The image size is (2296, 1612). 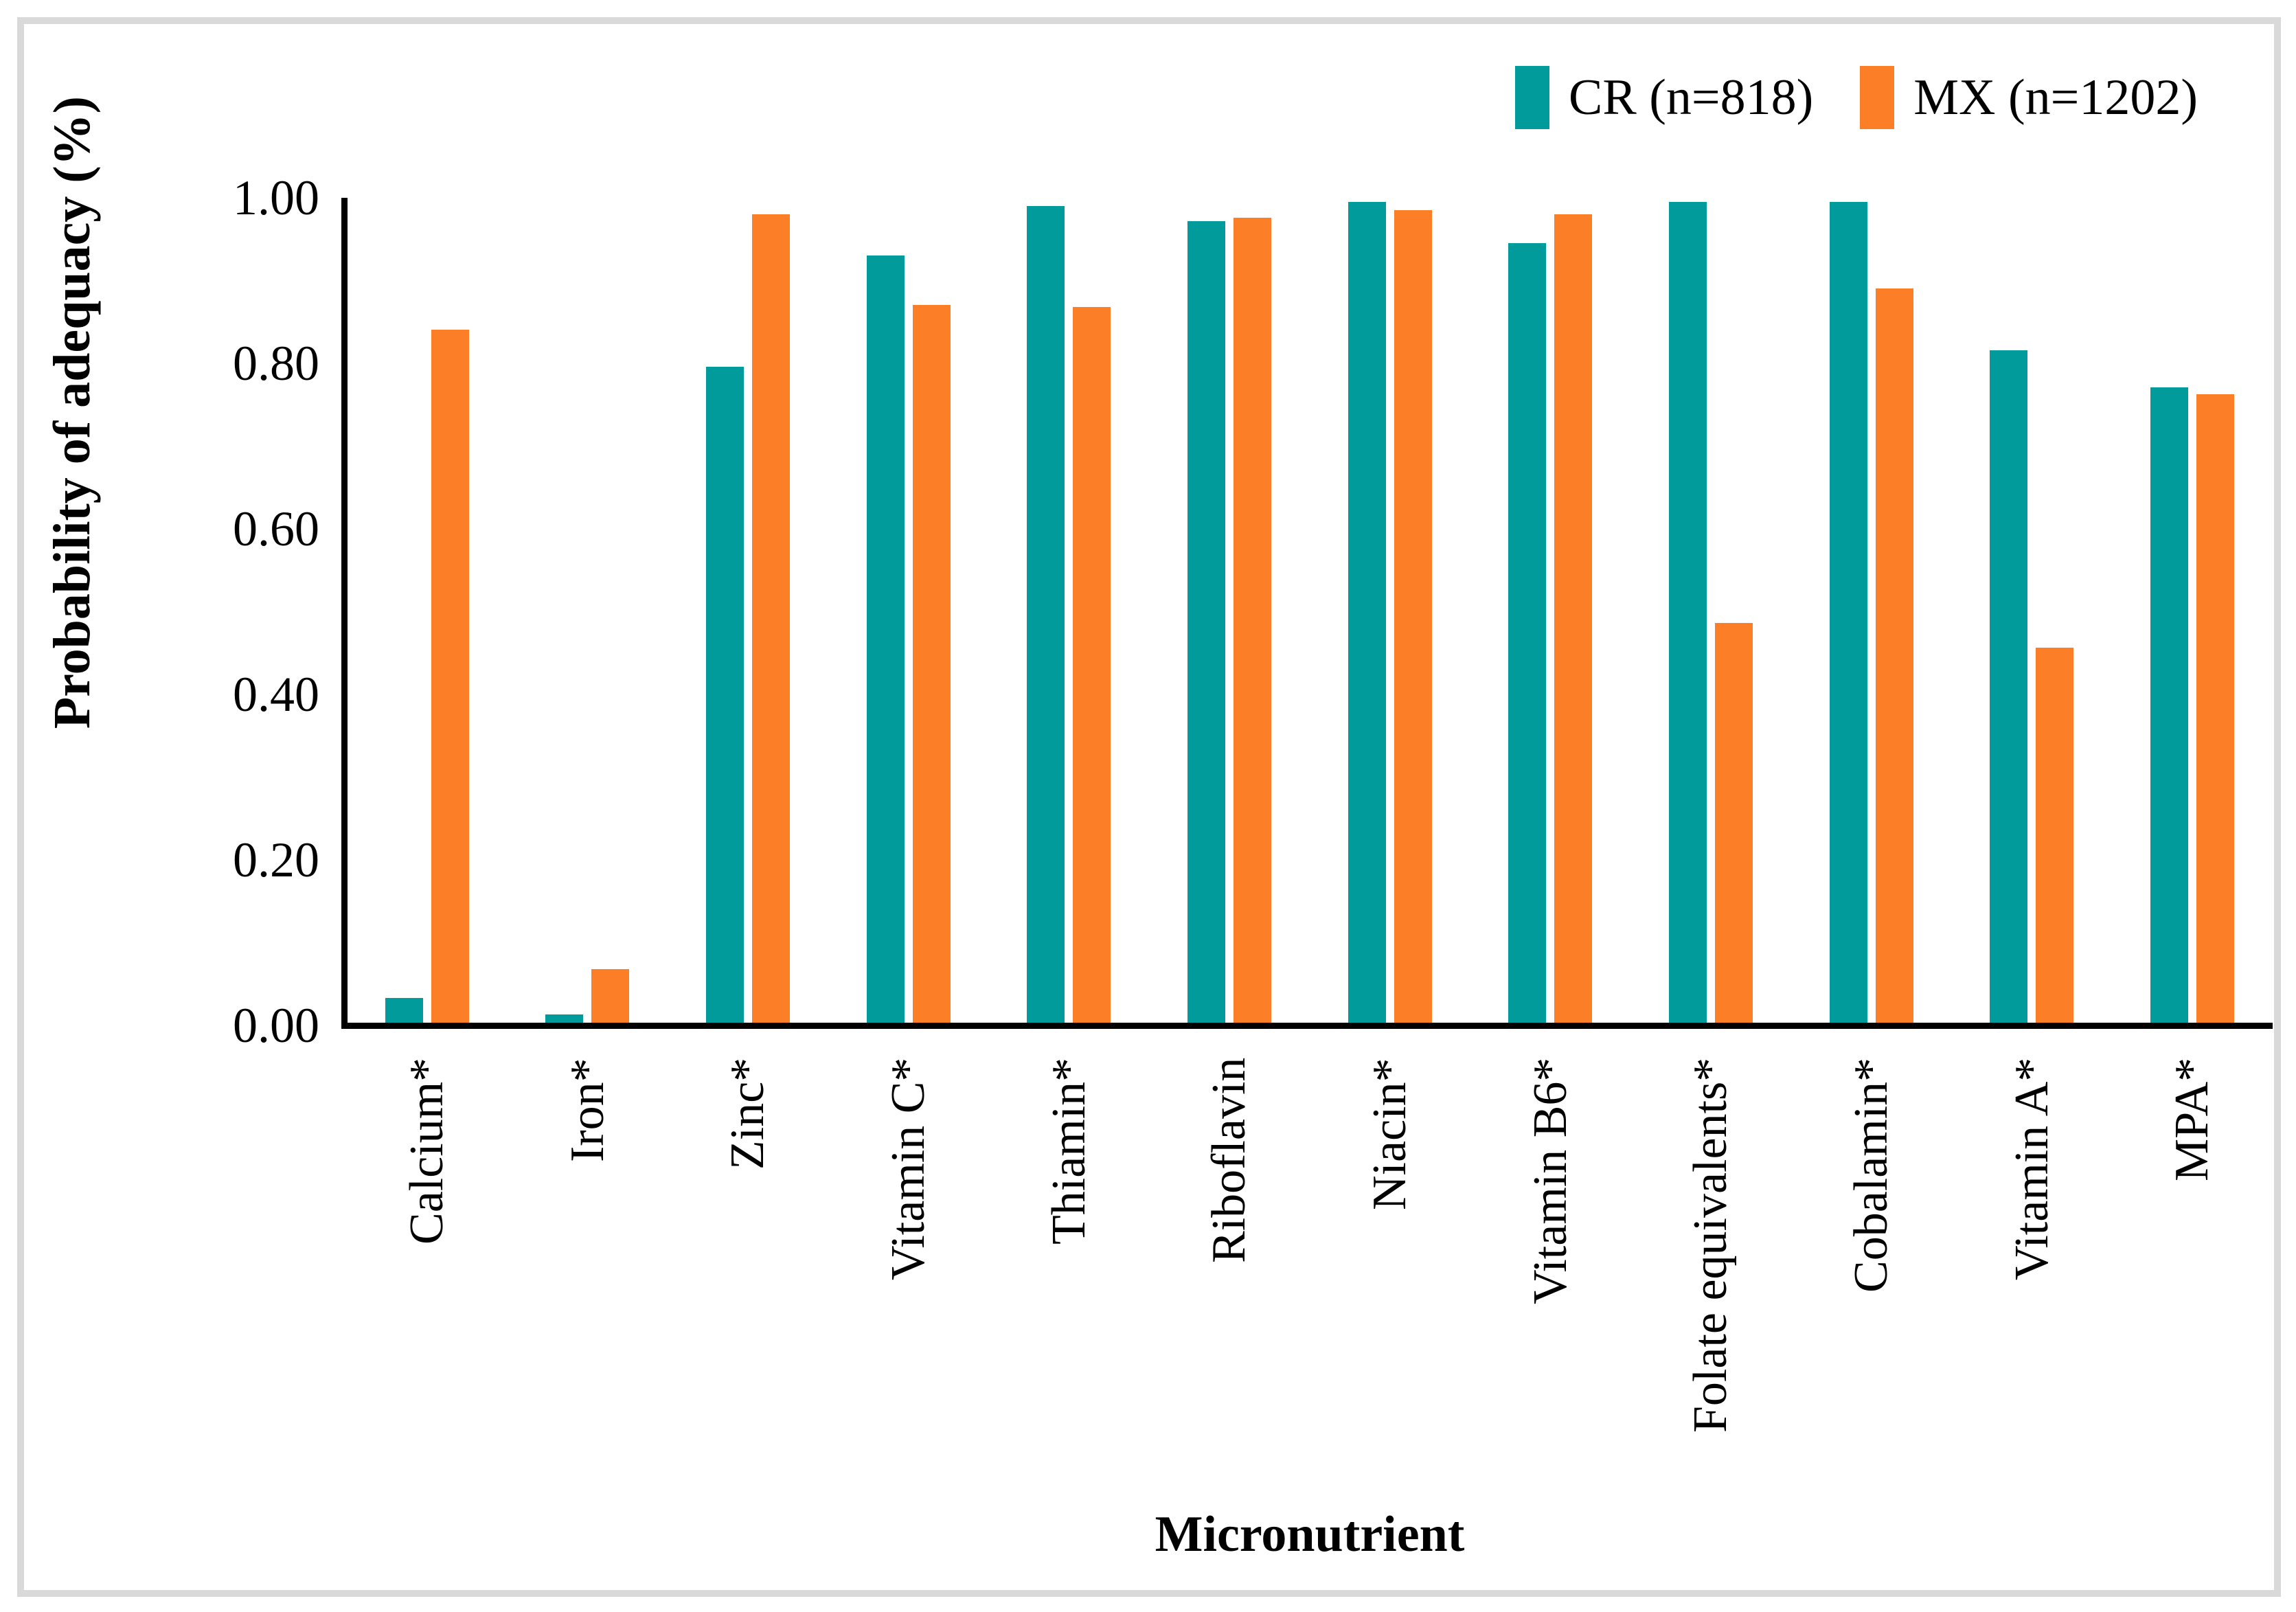 What do you see at coordinates (1092, 664) in the screenshot?
I see `bar-mx-thiamin` at bounding box center [1092, 664].